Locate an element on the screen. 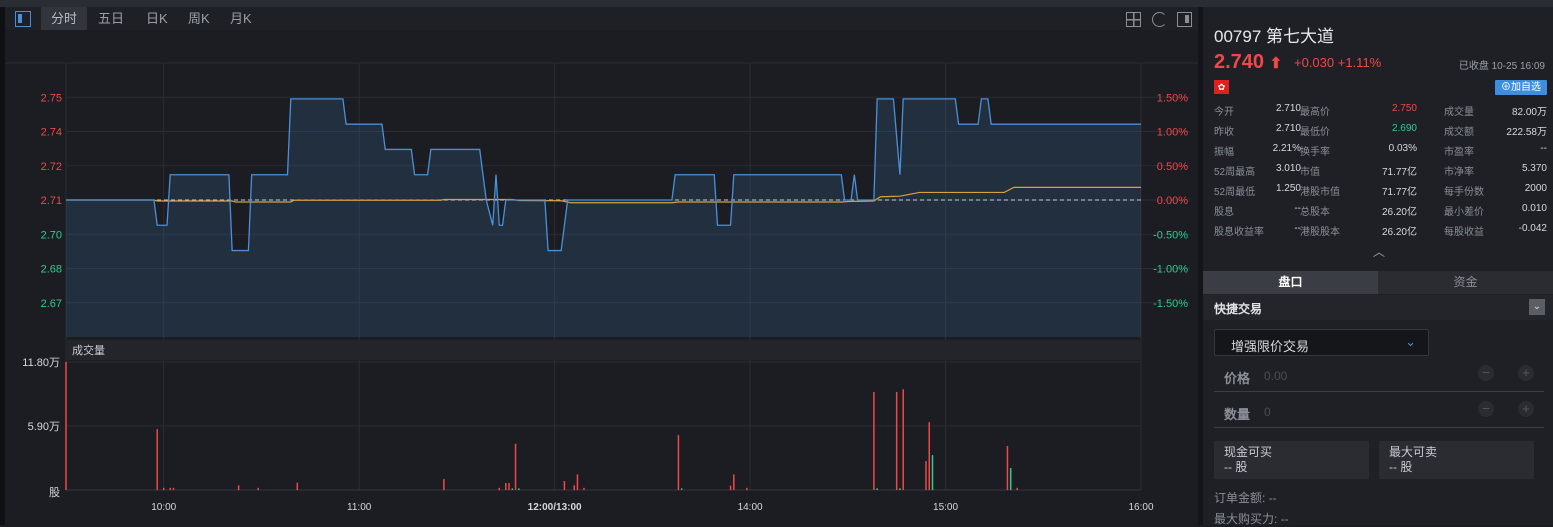 The width and height of the screenshot is (1553, 527). volume-header is located at coordinates (603, 350).